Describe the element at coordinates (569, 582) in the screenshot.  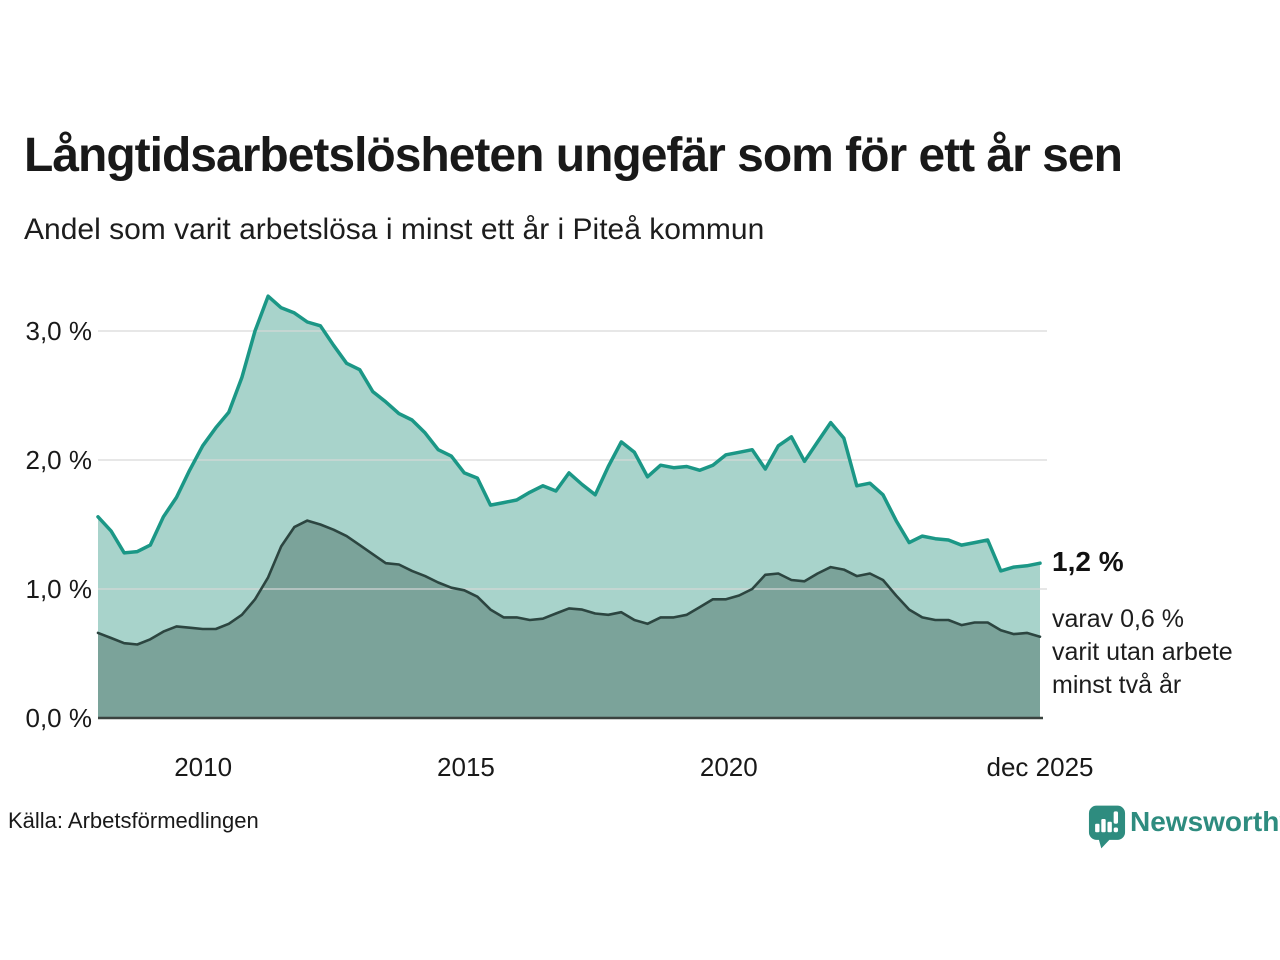
I see `line-minst-tva-ar` at that location.